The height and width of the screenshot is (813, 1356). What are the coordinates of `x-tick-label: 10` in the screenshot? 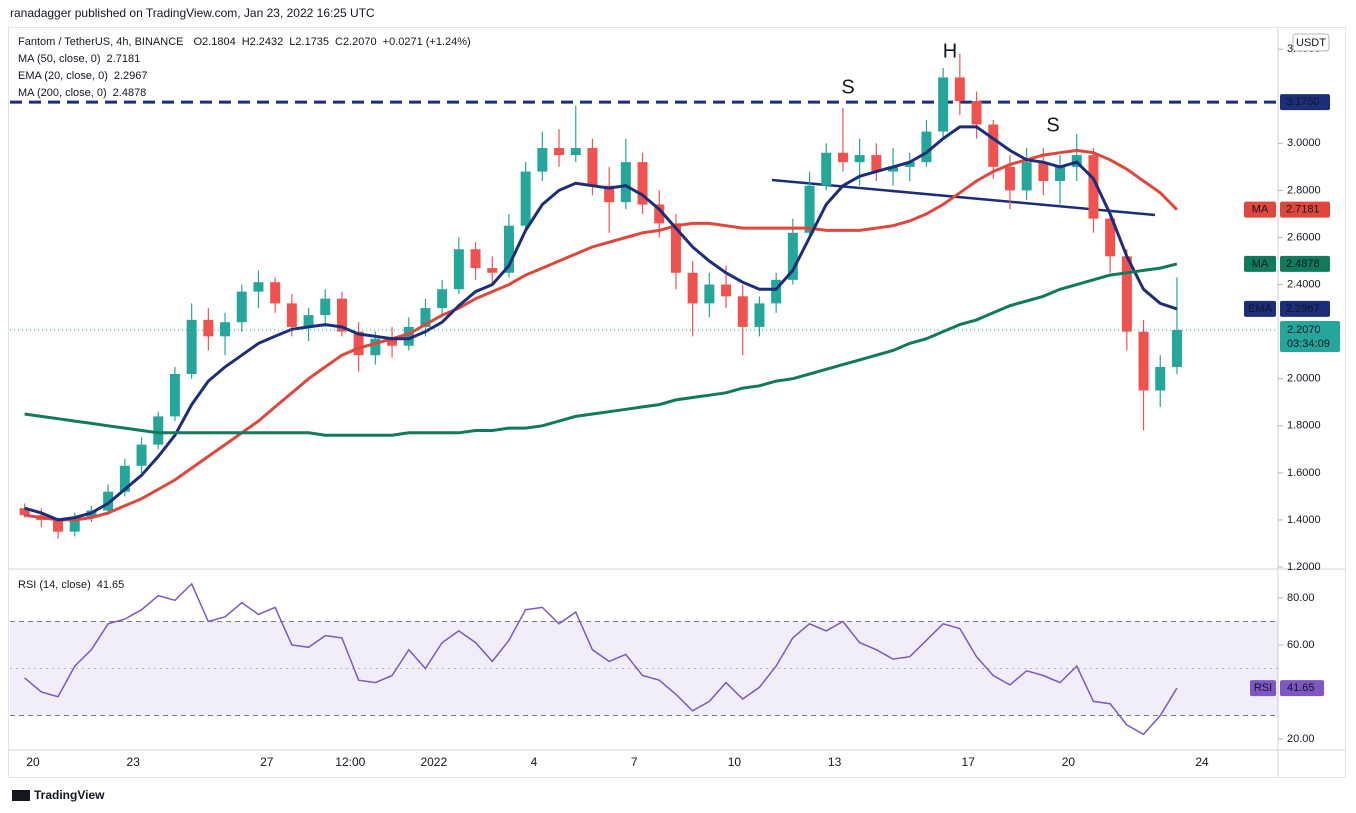 It's located at (735, 762).